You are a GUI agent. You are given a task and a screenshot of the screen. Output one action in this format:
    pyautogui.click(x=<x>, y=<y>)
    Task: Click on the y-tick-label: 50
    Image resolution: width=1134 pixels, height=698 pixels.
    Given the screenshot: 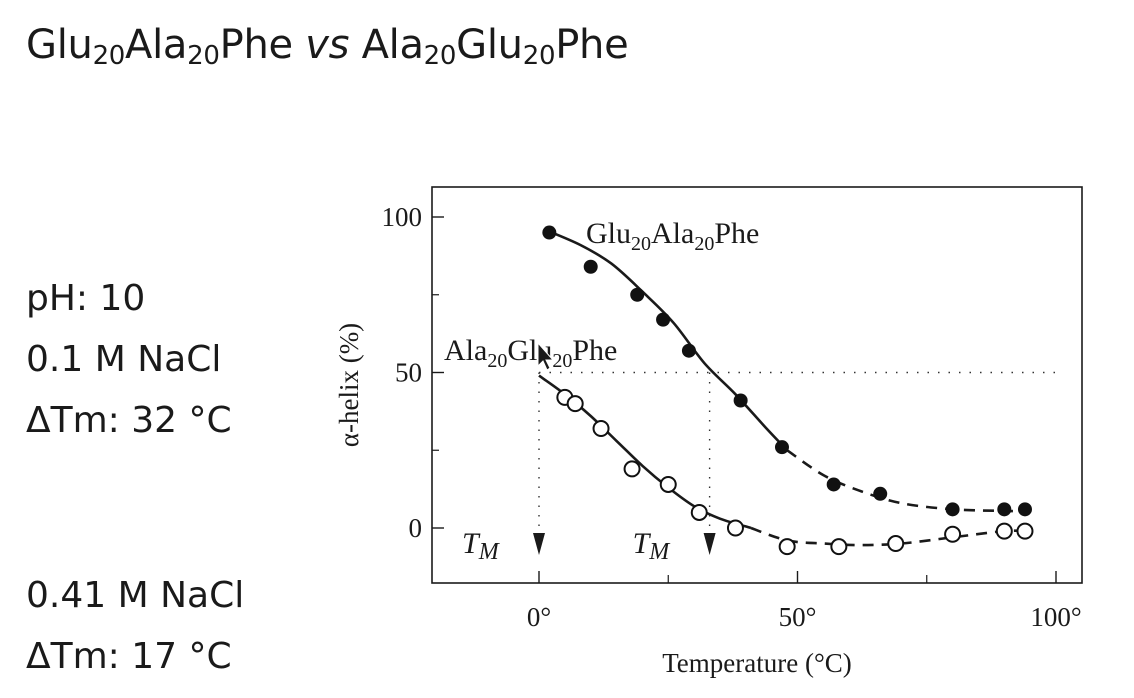 What is the action you would take?
    pyautogui.click(x=408, y=373)
    